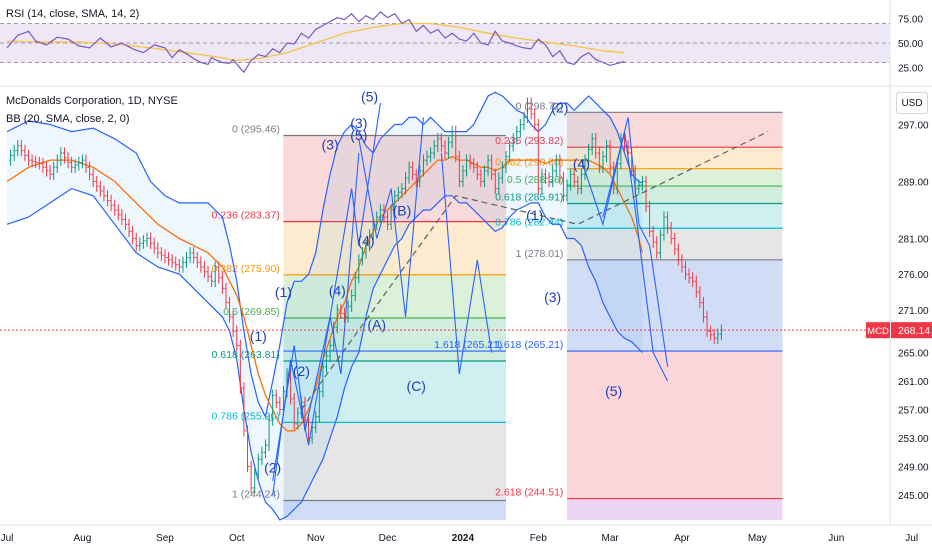 This screenshot has width=932, height=550. What do you see at coordinates (913, 354) in the screenshot?
I see `price-tick-label: 265.00` at bounding box center [913, 354].